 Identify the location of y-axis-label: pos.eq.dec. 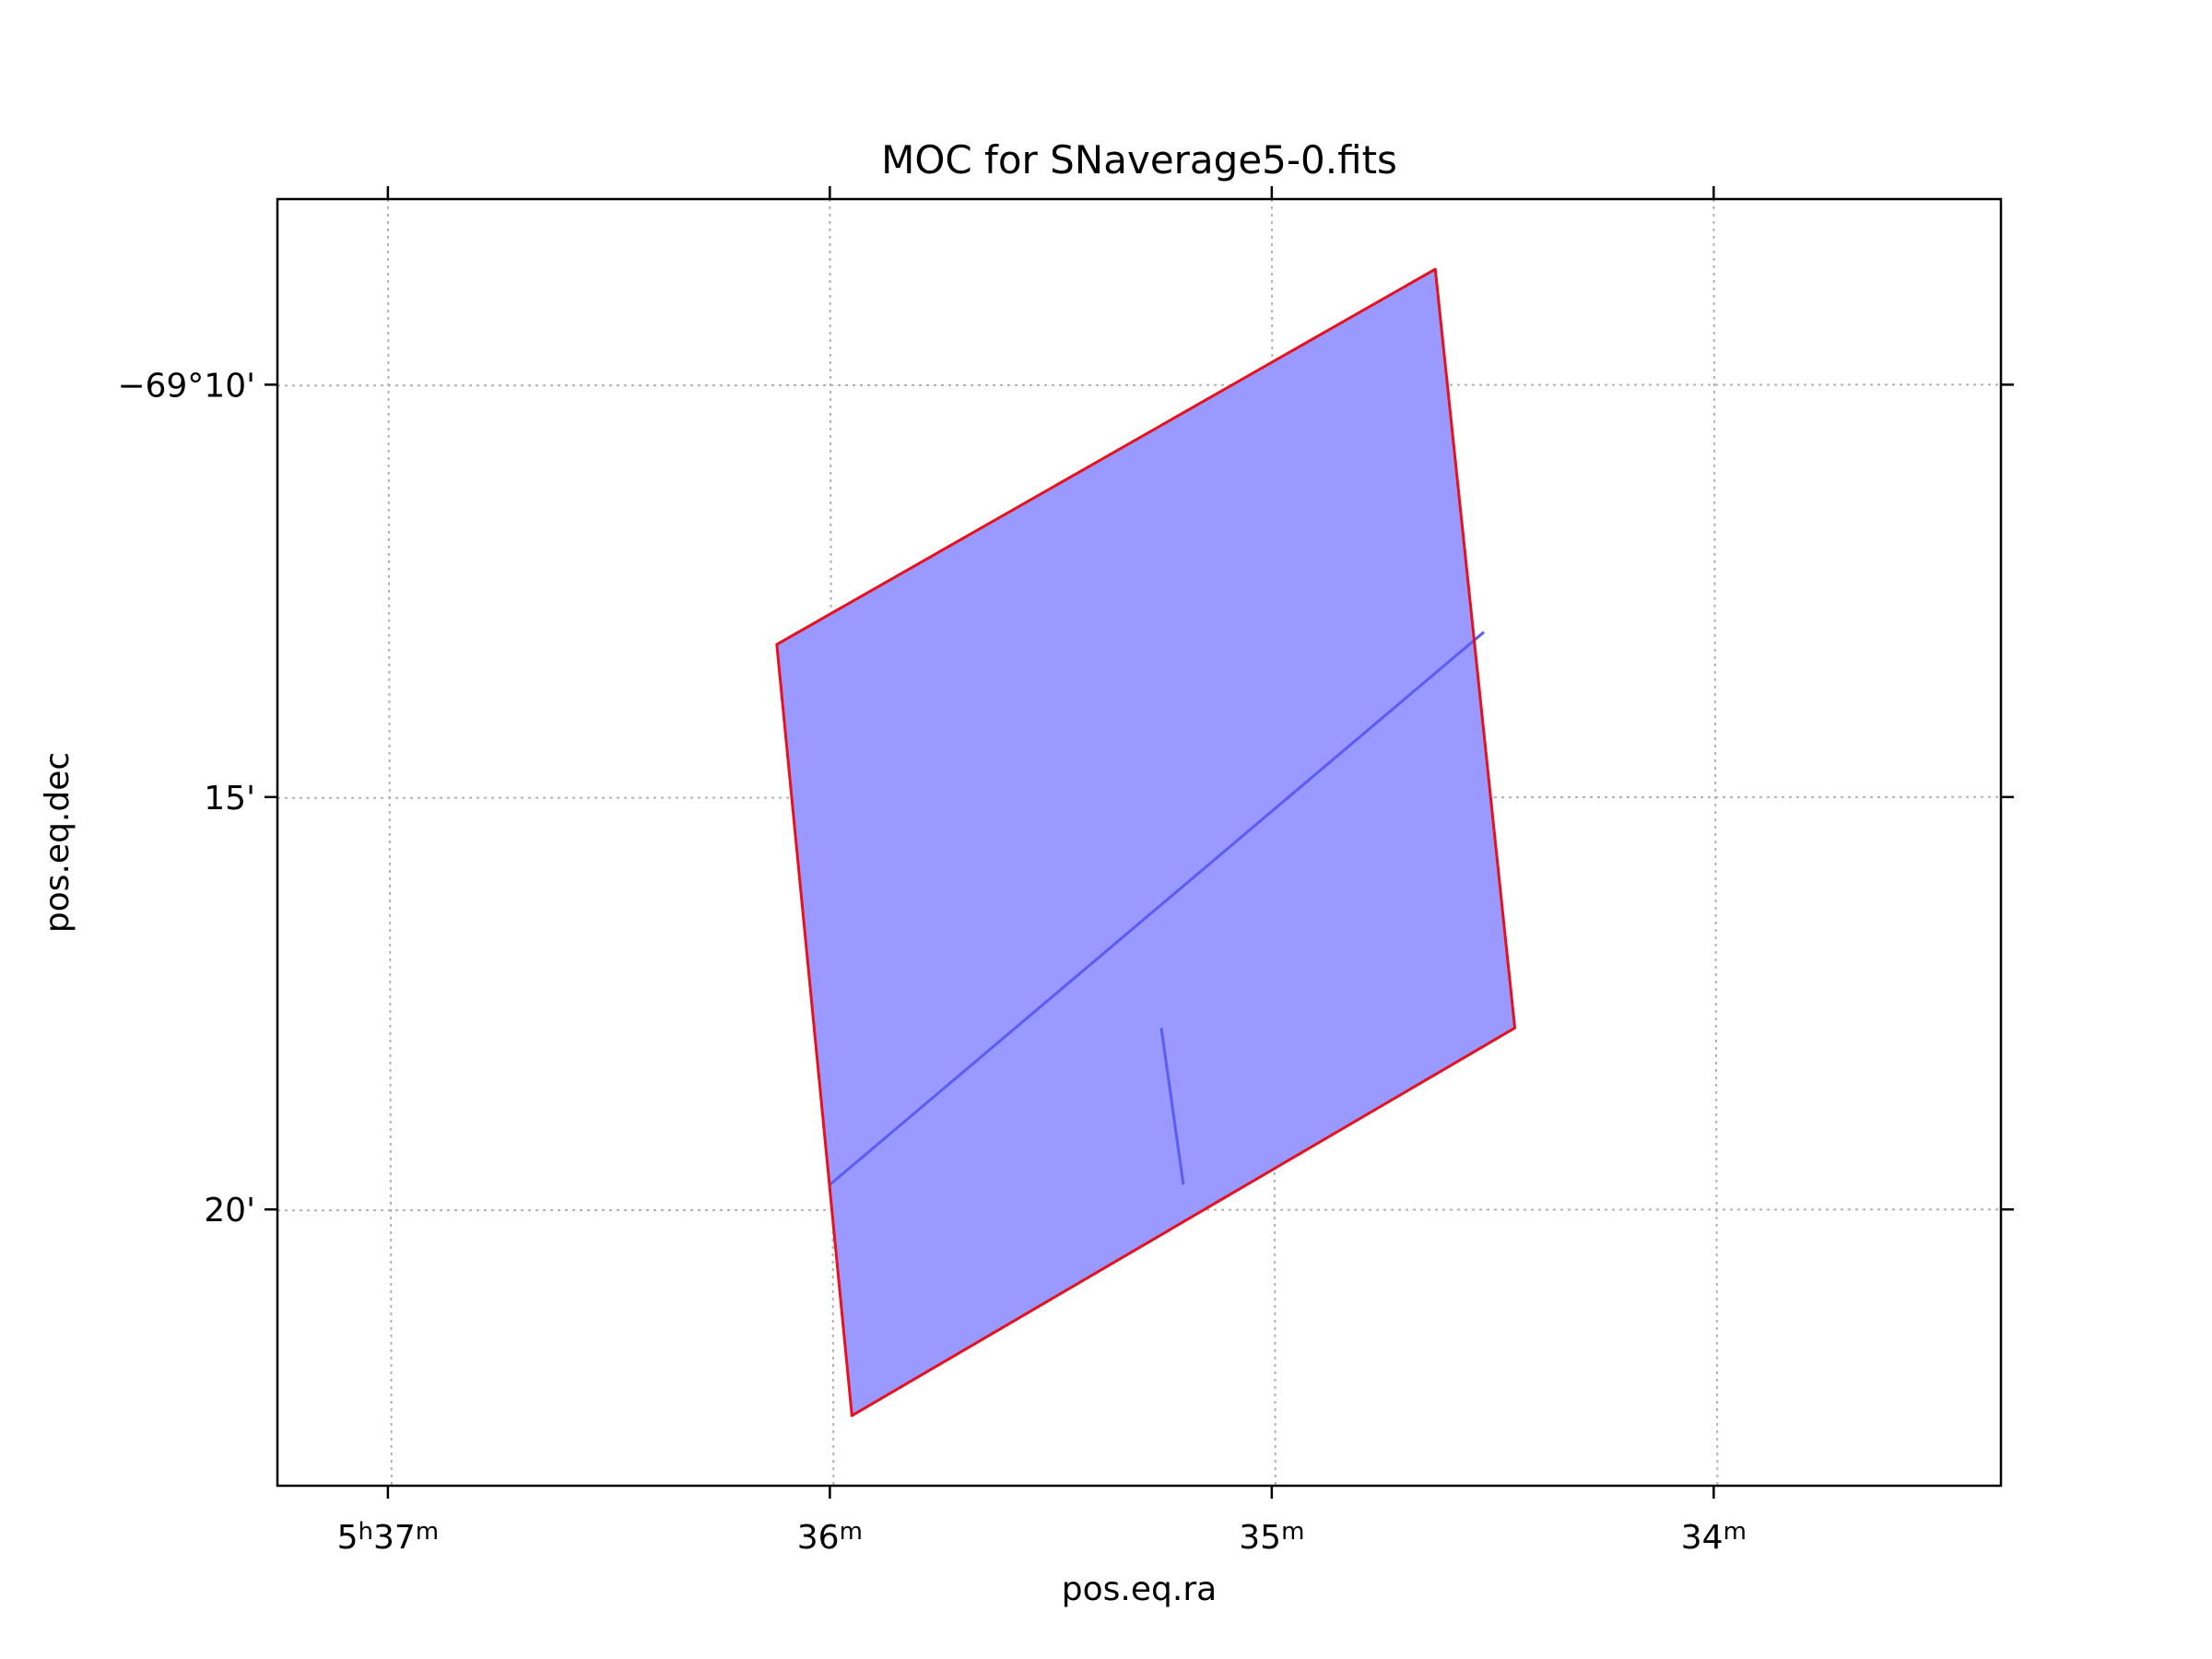
(57, 842).